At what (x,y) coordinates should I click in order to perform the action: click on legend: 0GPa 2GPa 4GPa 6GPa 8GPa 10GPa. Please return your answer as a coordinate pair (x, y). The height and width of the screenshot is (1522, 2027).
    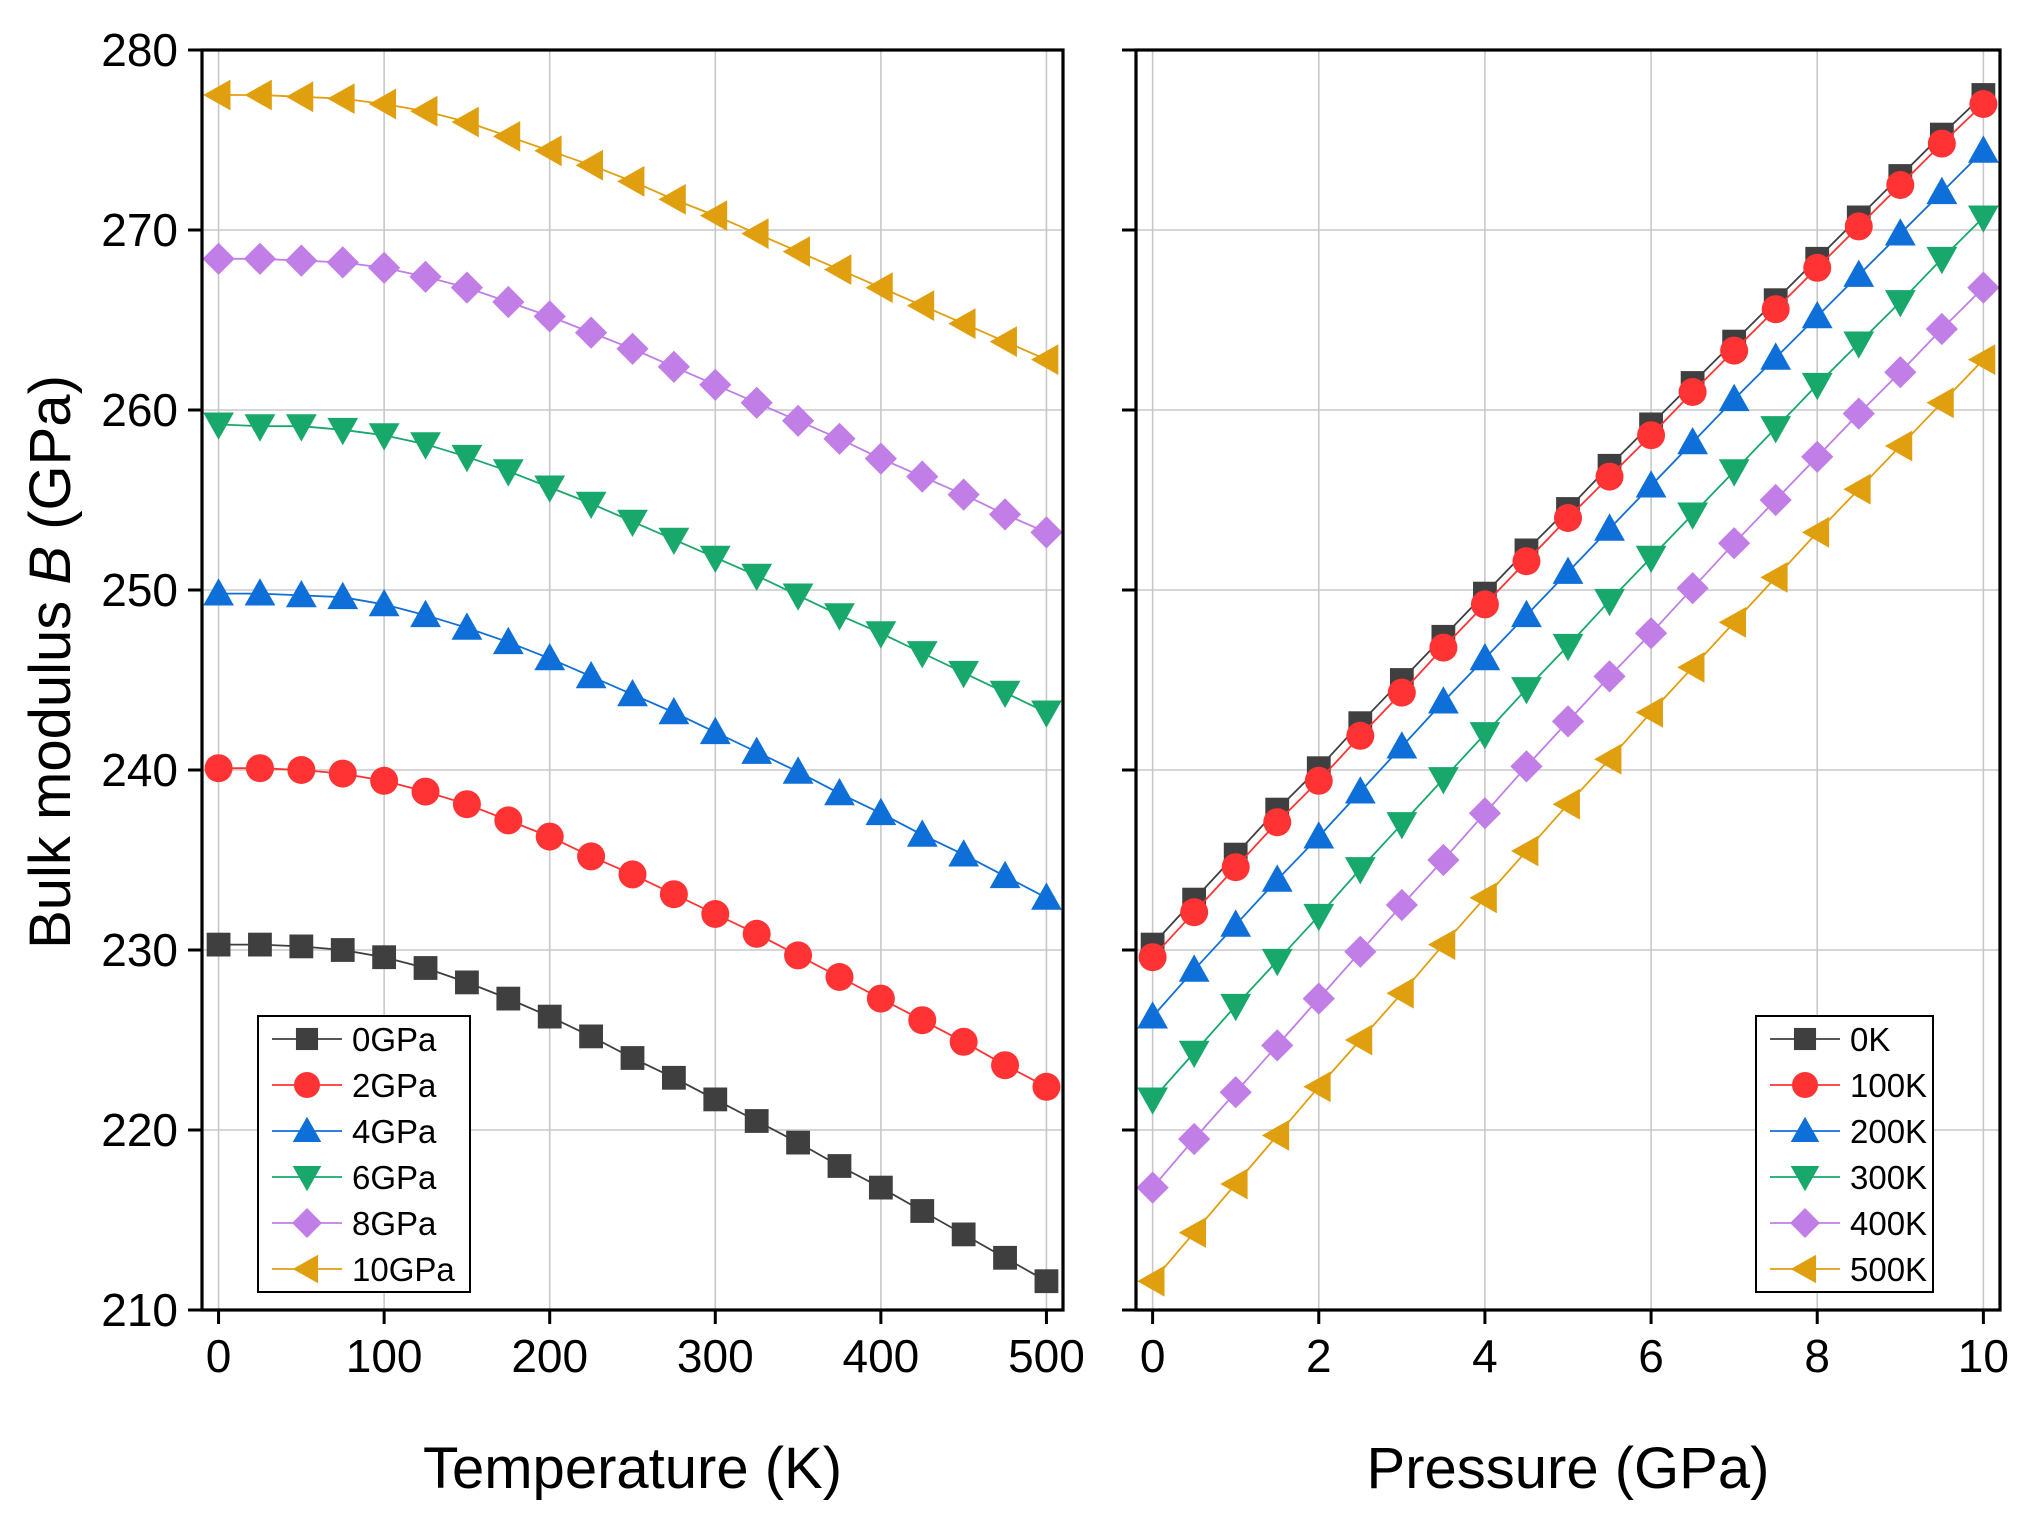
    Looking at the image, I should click on (364, 1154).